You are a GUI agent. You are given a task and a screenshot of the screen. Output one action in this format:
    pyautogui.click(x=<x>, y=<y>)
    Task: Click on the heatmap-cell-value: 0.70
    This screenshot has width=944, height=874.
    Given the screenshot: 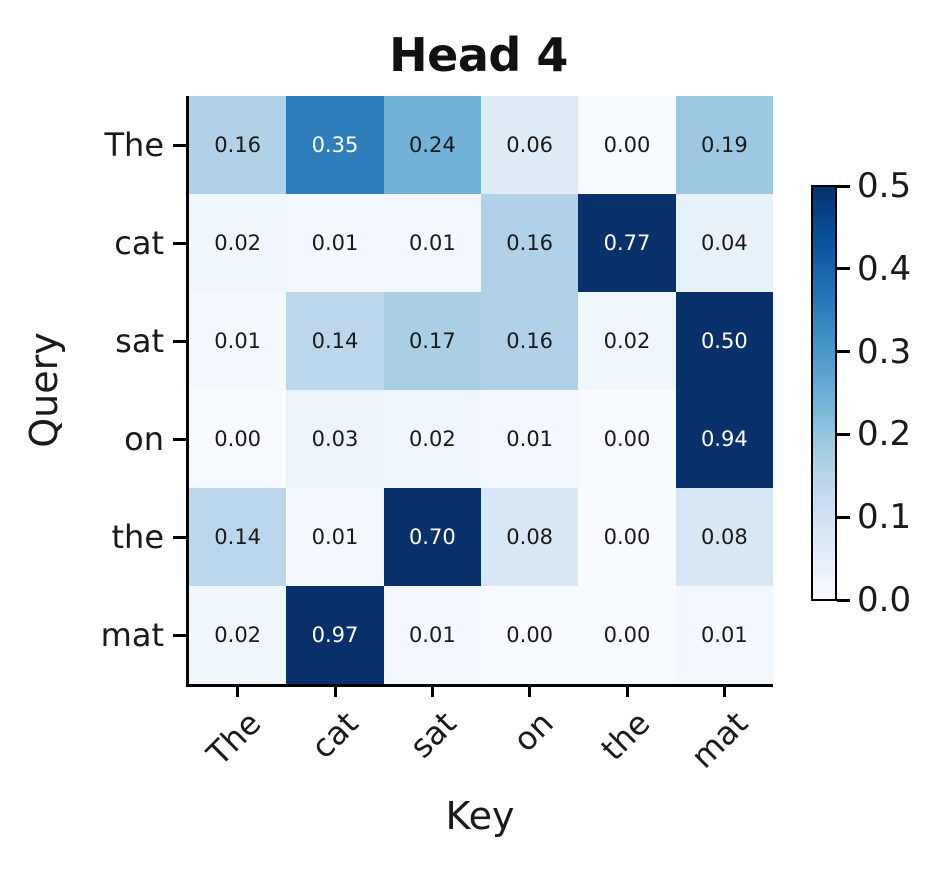 What is the action you would take?
    pyautogui.click(x=432, y=537)
    